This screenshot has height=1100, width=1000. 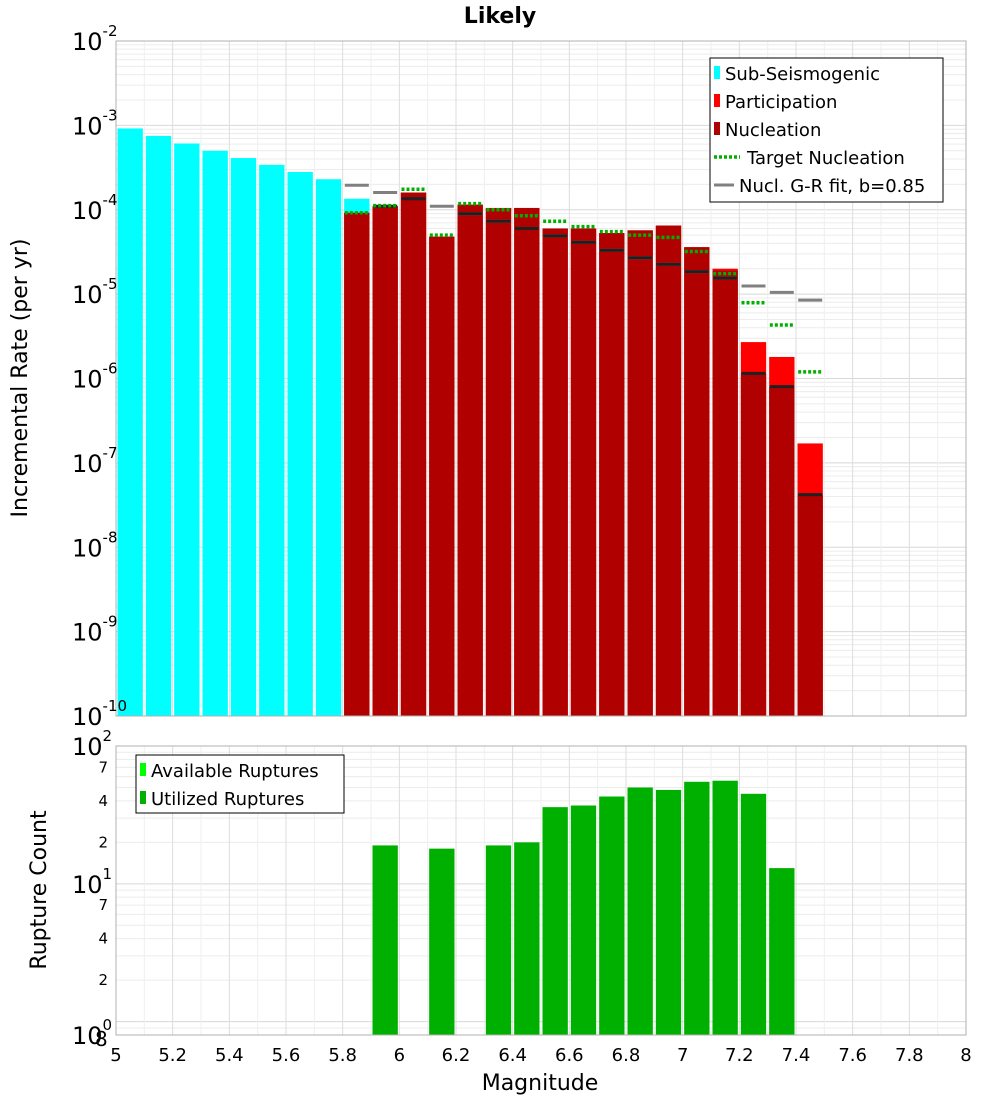 I want to click on legend-label: Utilized Ruptures, so click(x=227, y=799).